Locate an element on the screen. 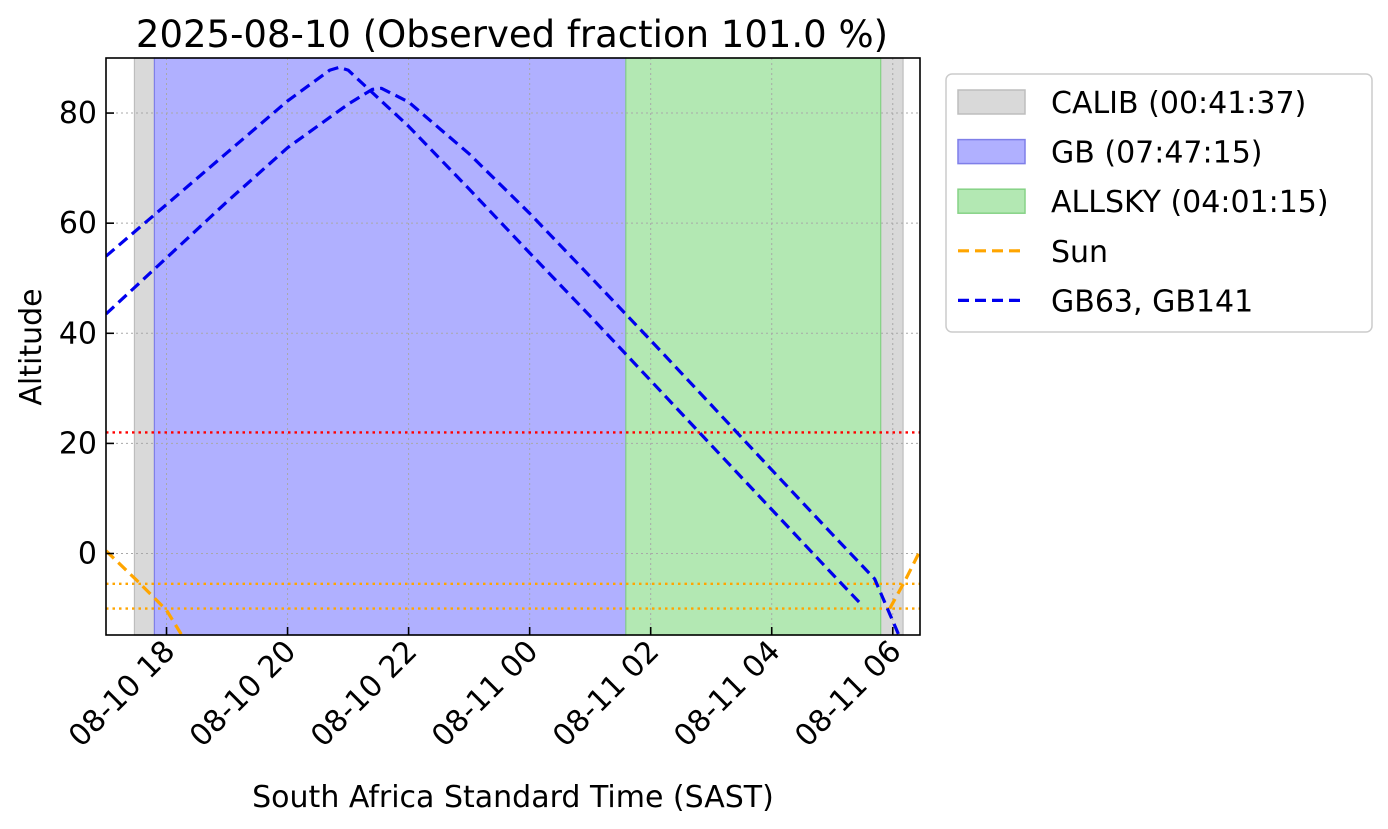  y-axis-label: Altitude is located at coordinates (31, 346).